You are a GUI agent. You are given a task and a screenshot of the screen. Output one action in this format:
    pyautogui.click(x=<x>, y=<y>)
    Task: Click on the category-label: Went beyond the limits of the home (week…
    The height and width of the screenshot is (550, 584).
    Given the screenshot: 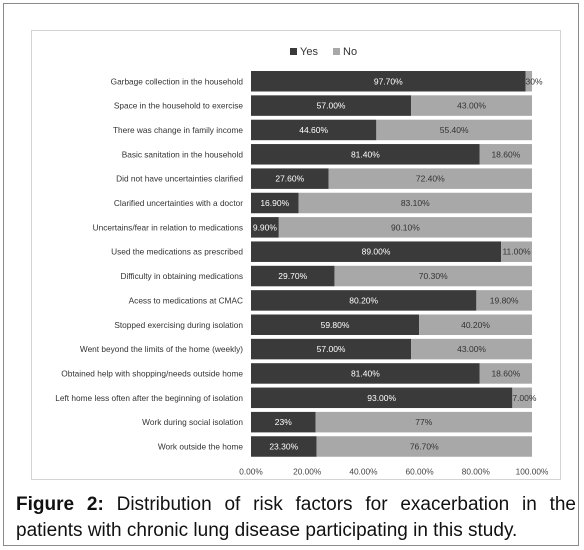 What is the action you would take?
    pyautogui.click(x=161, y=349)
    